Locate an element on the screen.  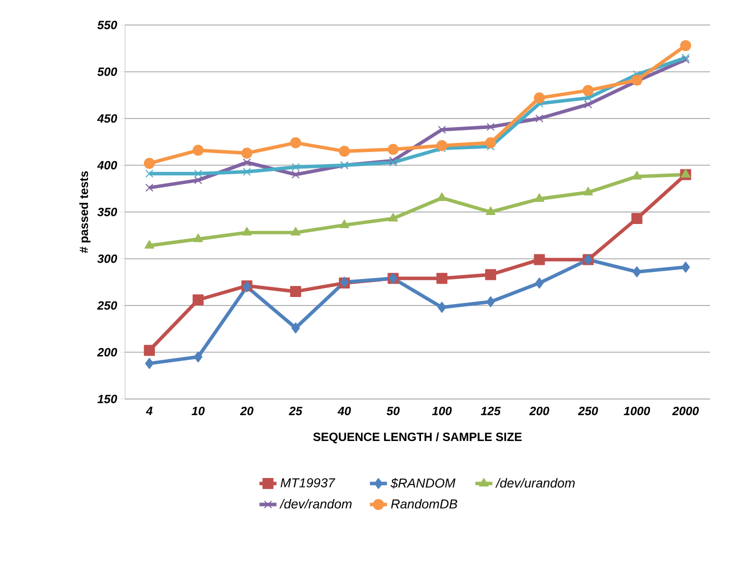
x-tick-label: 20 is located at coordinates (247, 411).